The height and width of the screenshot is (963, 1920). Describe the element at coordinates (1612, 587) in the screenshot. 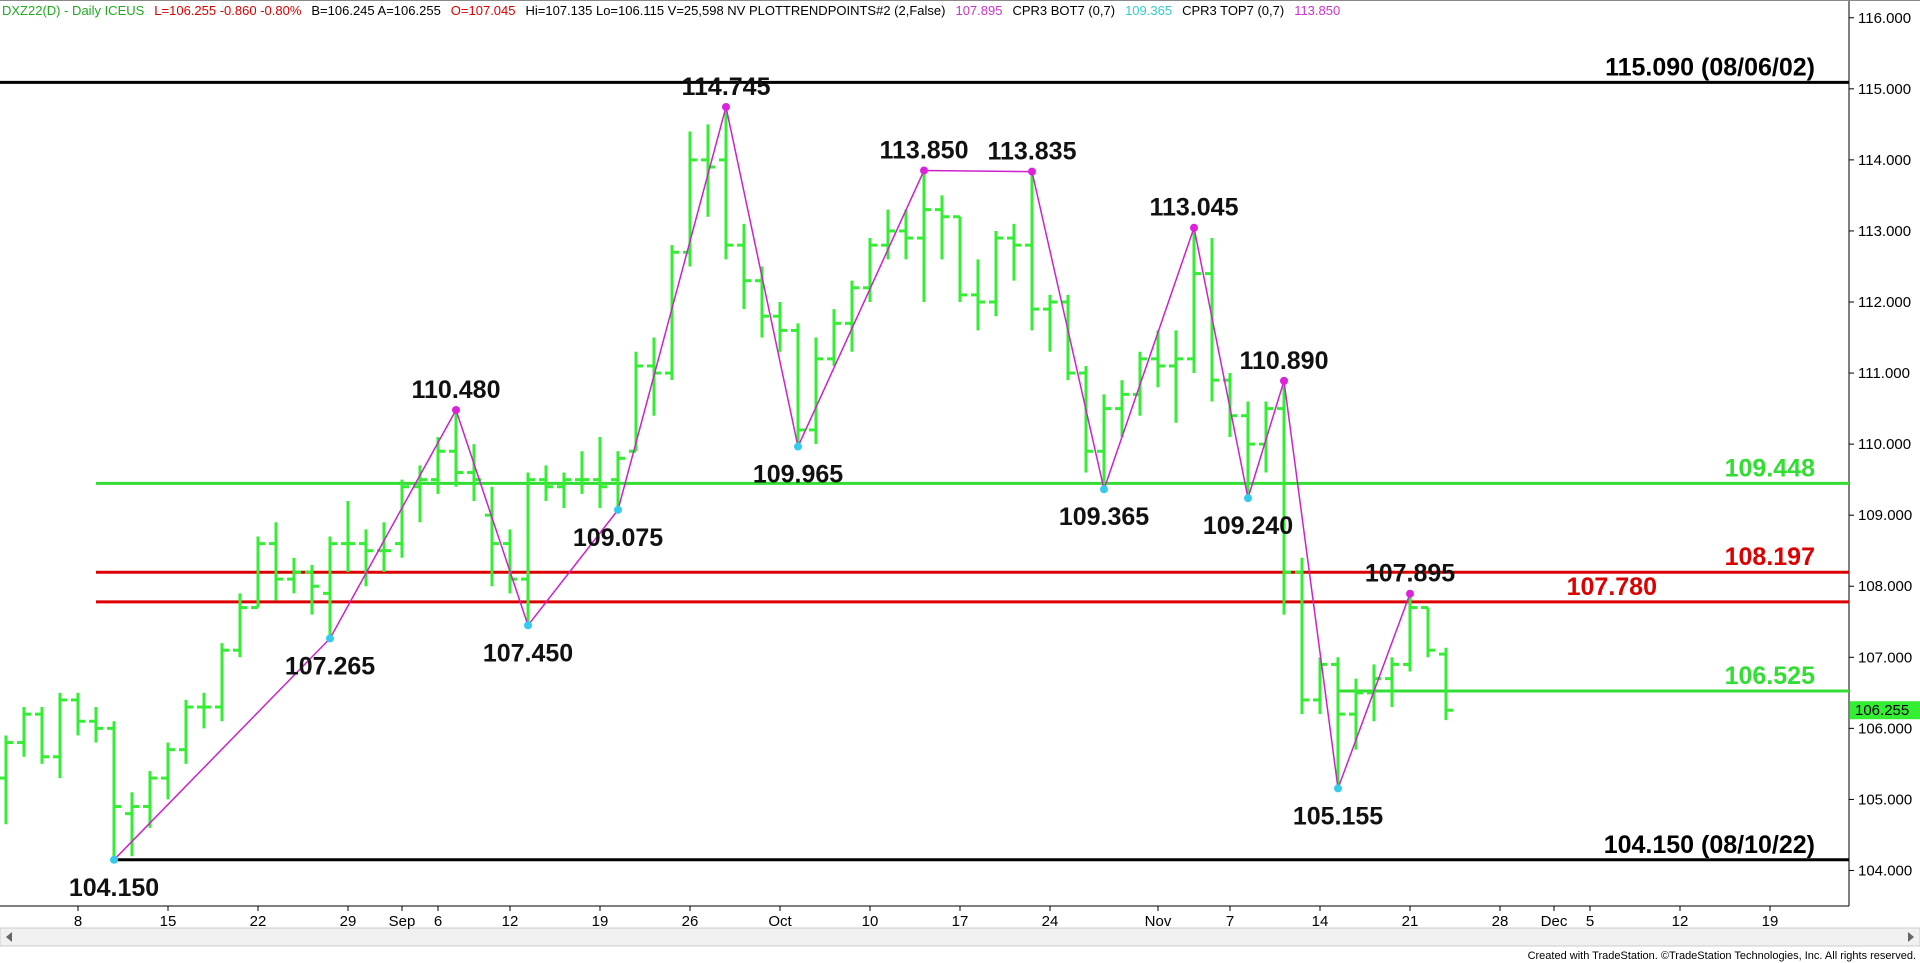

I see `level-label: 107.780` at that location.